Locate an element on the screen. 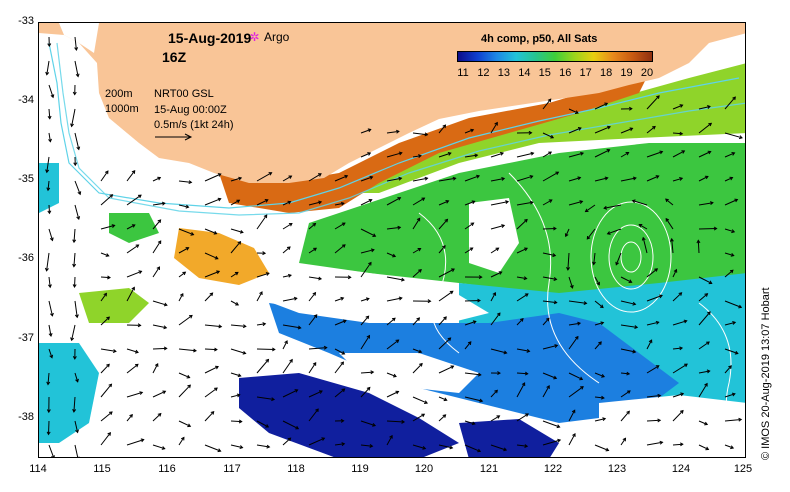 This screenshot has height=492, width=790. lon-label: 117 is located at coordinates (232, 469).